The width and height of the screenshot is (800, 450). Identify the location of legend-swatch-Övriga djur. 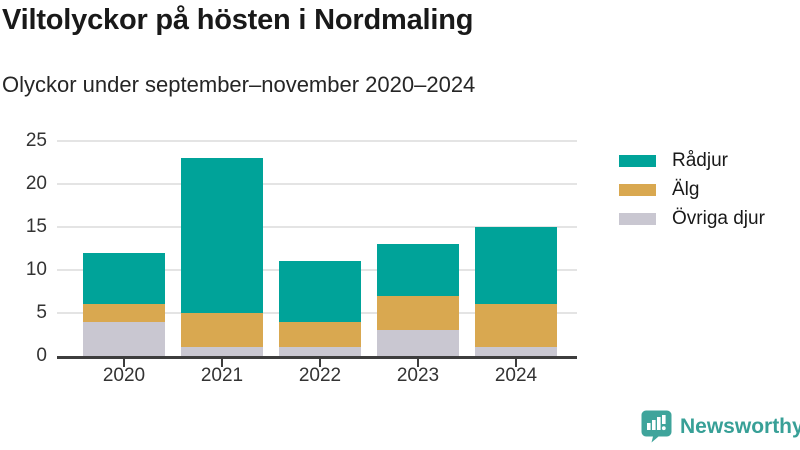
(637, 218).